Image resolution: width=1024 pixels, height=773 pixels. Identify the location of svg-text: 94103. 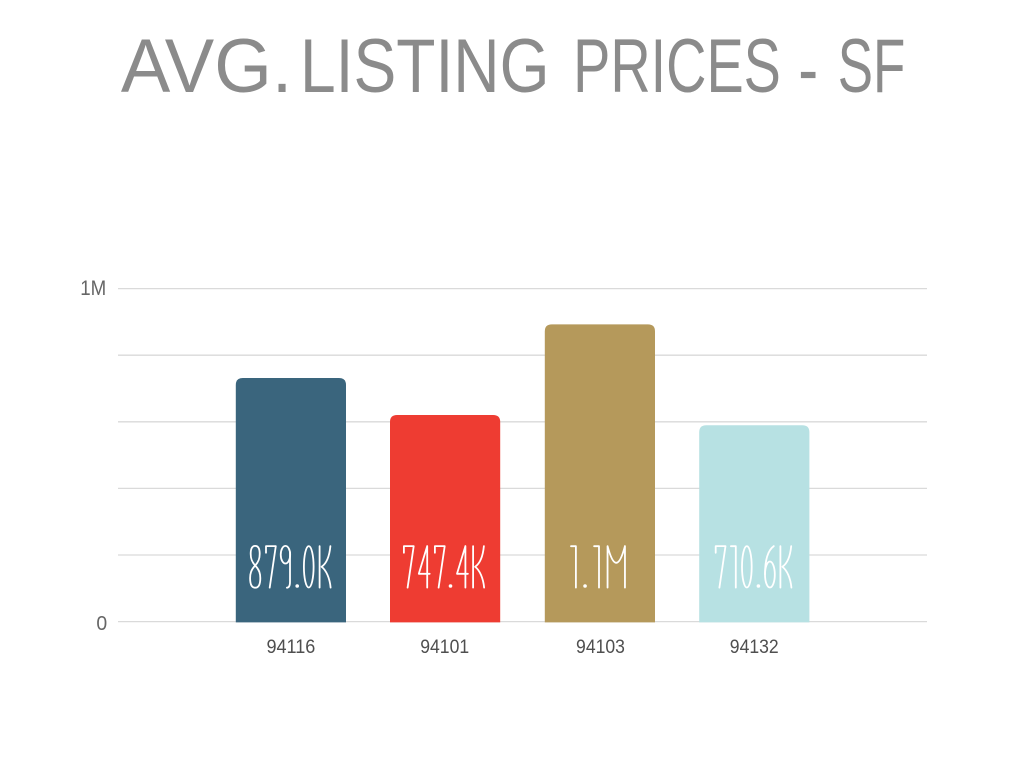
(600, 647).